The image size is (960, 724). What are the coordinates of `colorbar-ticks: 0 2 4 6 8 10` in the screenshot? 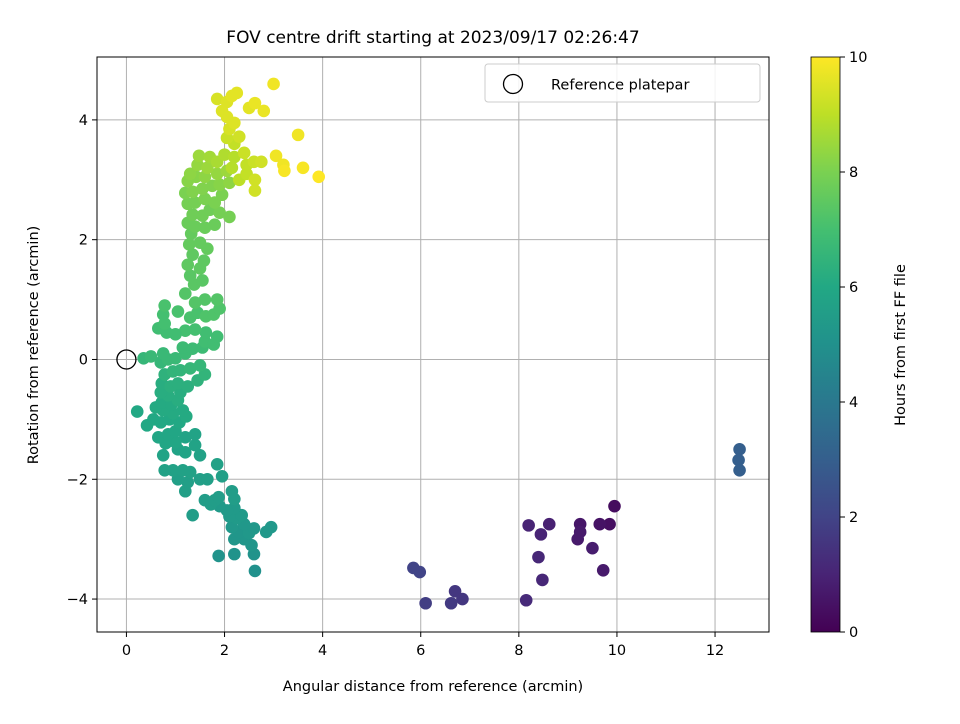 It's located at (853, 345).